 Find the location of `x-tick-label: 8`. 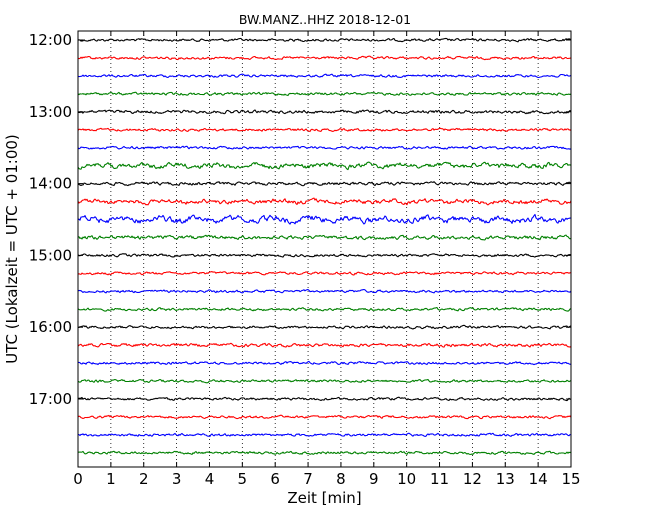

x-tick-label: 8 is located at coordinates (341, 479).